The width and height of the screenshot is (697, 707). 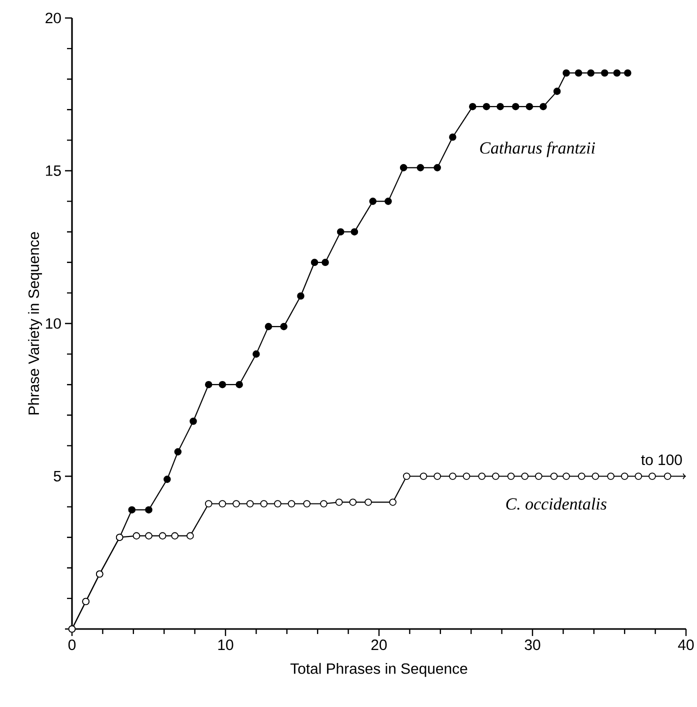 I want to click on x-tick-label: 20, so click(x=379, y=645).